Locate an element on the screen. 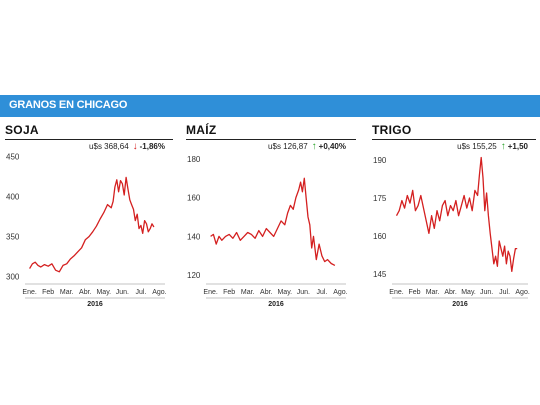  price-readout: u$s 126,87 ↑ +0,40% is located at coordinates (307, 146).